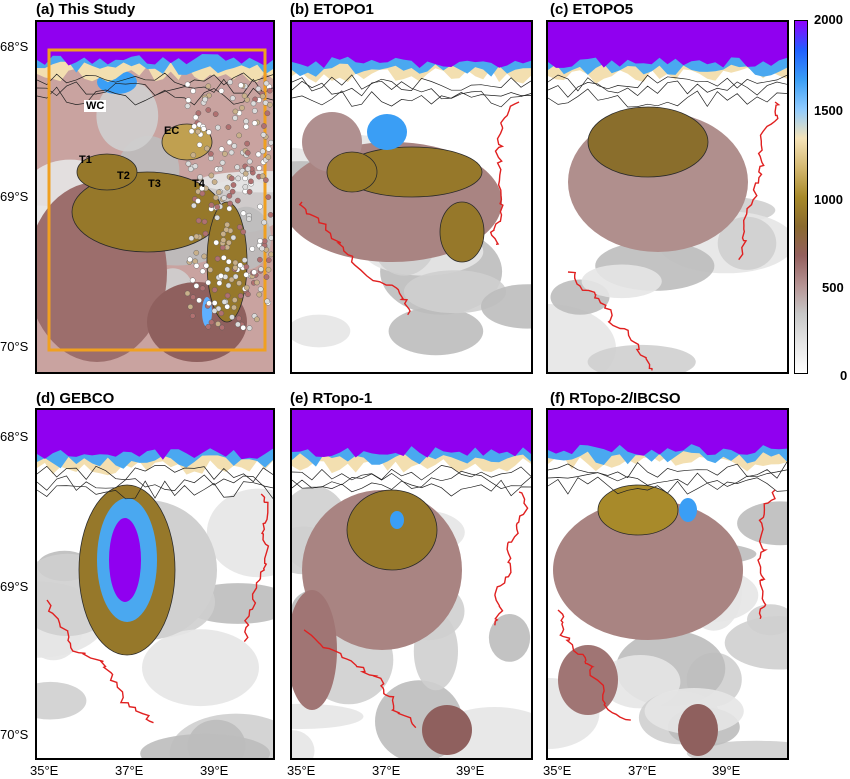 The width and height of the screenshot is (850, 779). What do you see at coordinates (592, 9) in the screenshot?
I see `panel-title-c: (c) ETOPO5` at bounding box center [592, 9].